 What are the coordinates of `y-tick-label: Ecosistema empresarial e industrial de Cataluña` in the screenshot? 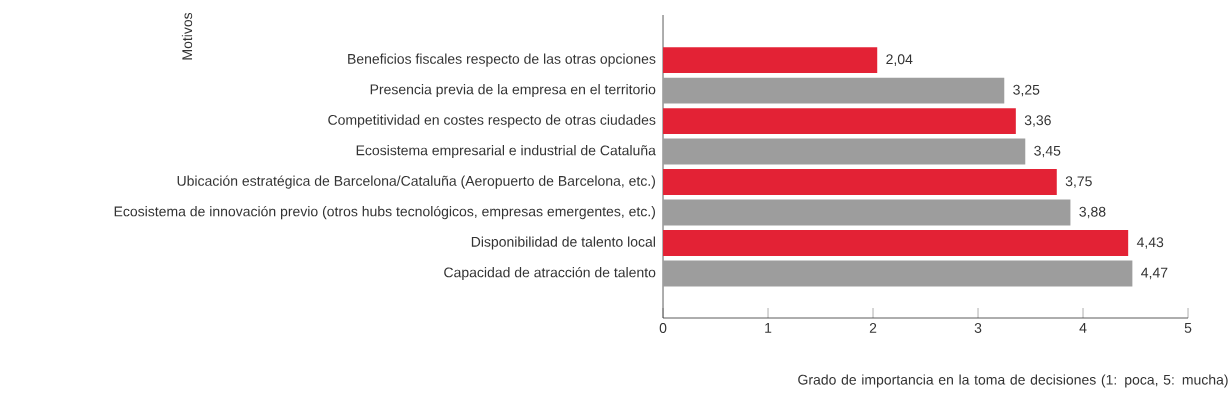 It's located at (506, 152).